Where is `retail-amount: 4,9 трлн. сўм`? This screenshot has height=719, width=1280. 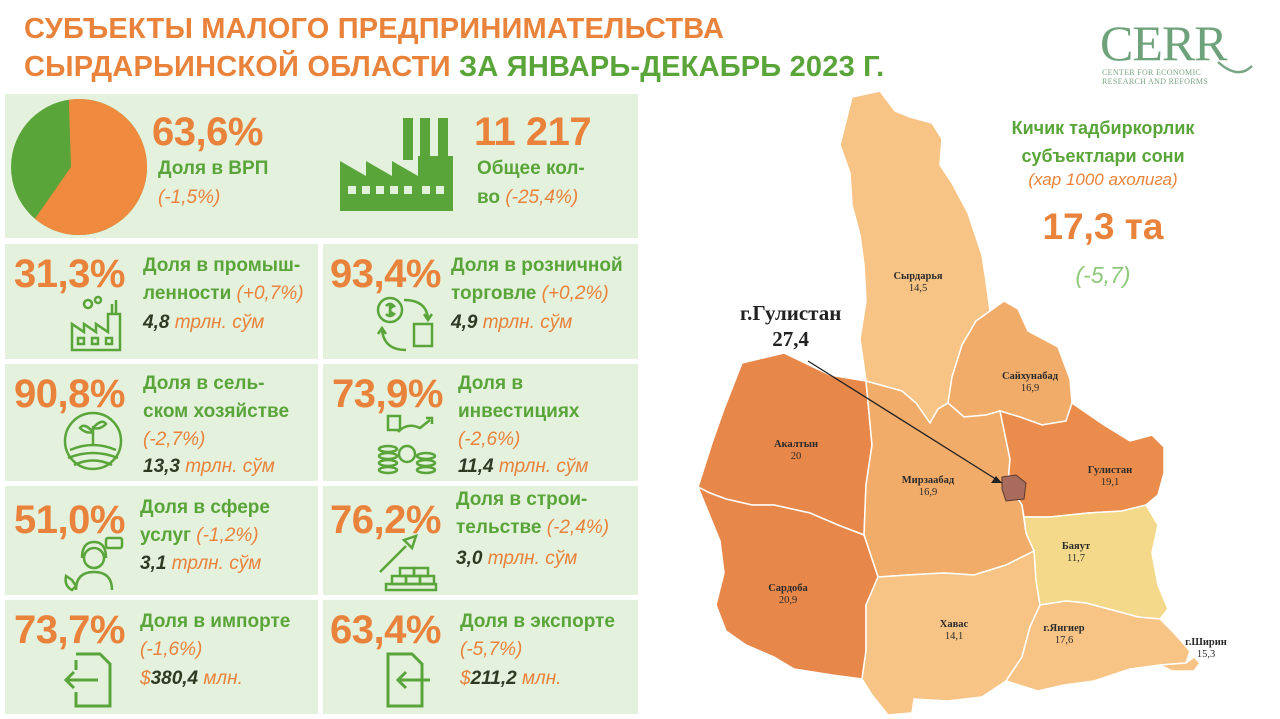
retail-amount: 4,9 трлн. сўм is located at coordinates (511, 323).